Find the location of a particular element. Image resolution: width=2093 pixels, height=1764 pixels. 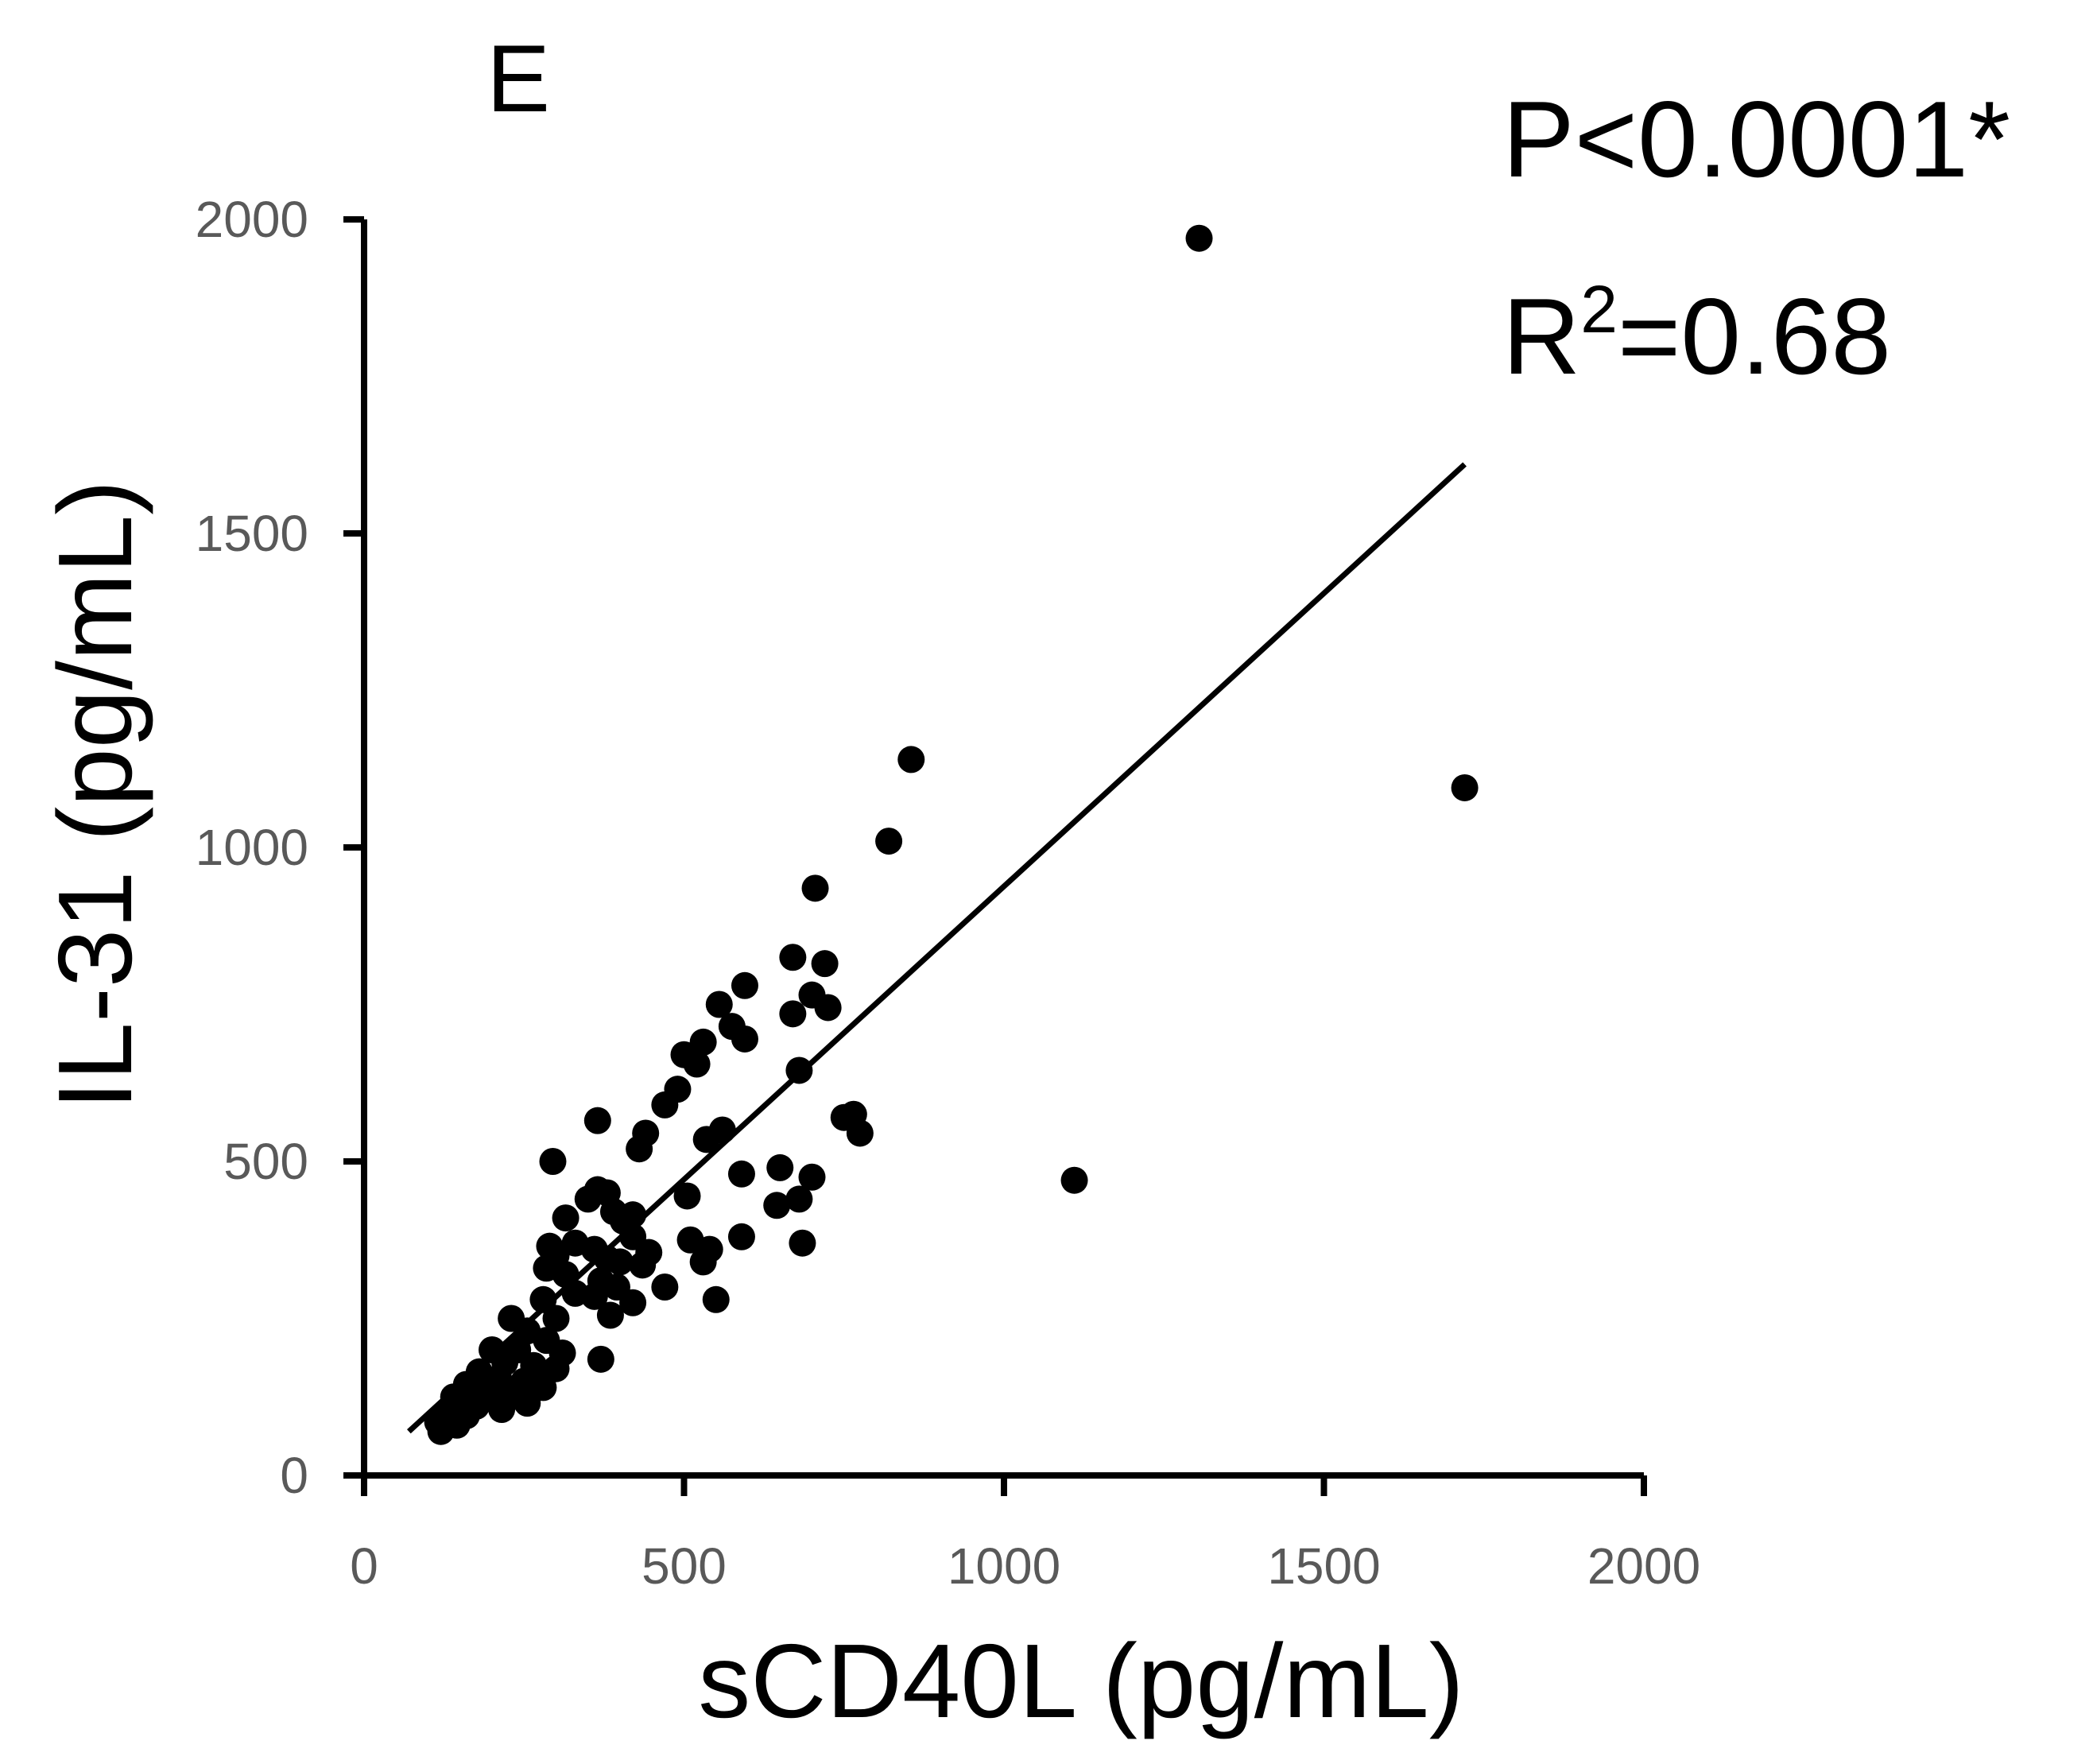

y-axis-title: IL-31 (pg/mL) is located at coordinates (95, 795).